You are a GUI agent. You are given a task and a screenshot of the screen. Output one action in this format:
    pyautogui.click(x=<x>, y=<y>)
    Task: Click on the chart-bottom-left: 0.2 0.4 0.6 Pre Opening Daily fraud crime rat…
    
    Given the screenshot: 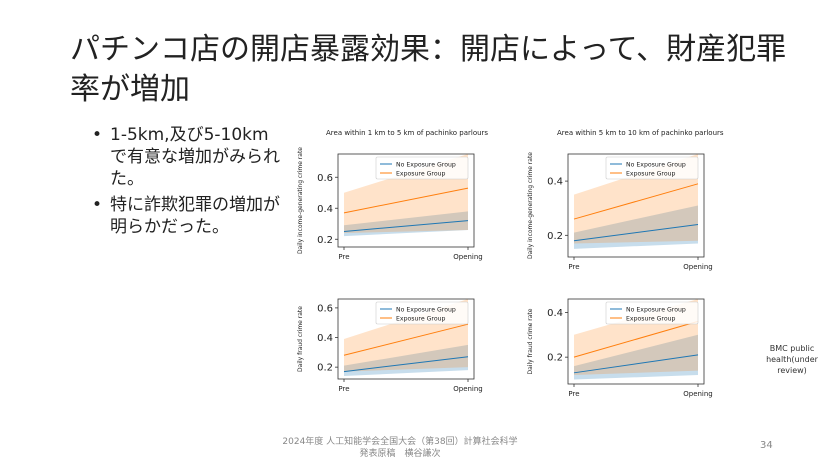 What is the action you would take?
    pyautogui.click(x=390, y=345)
    